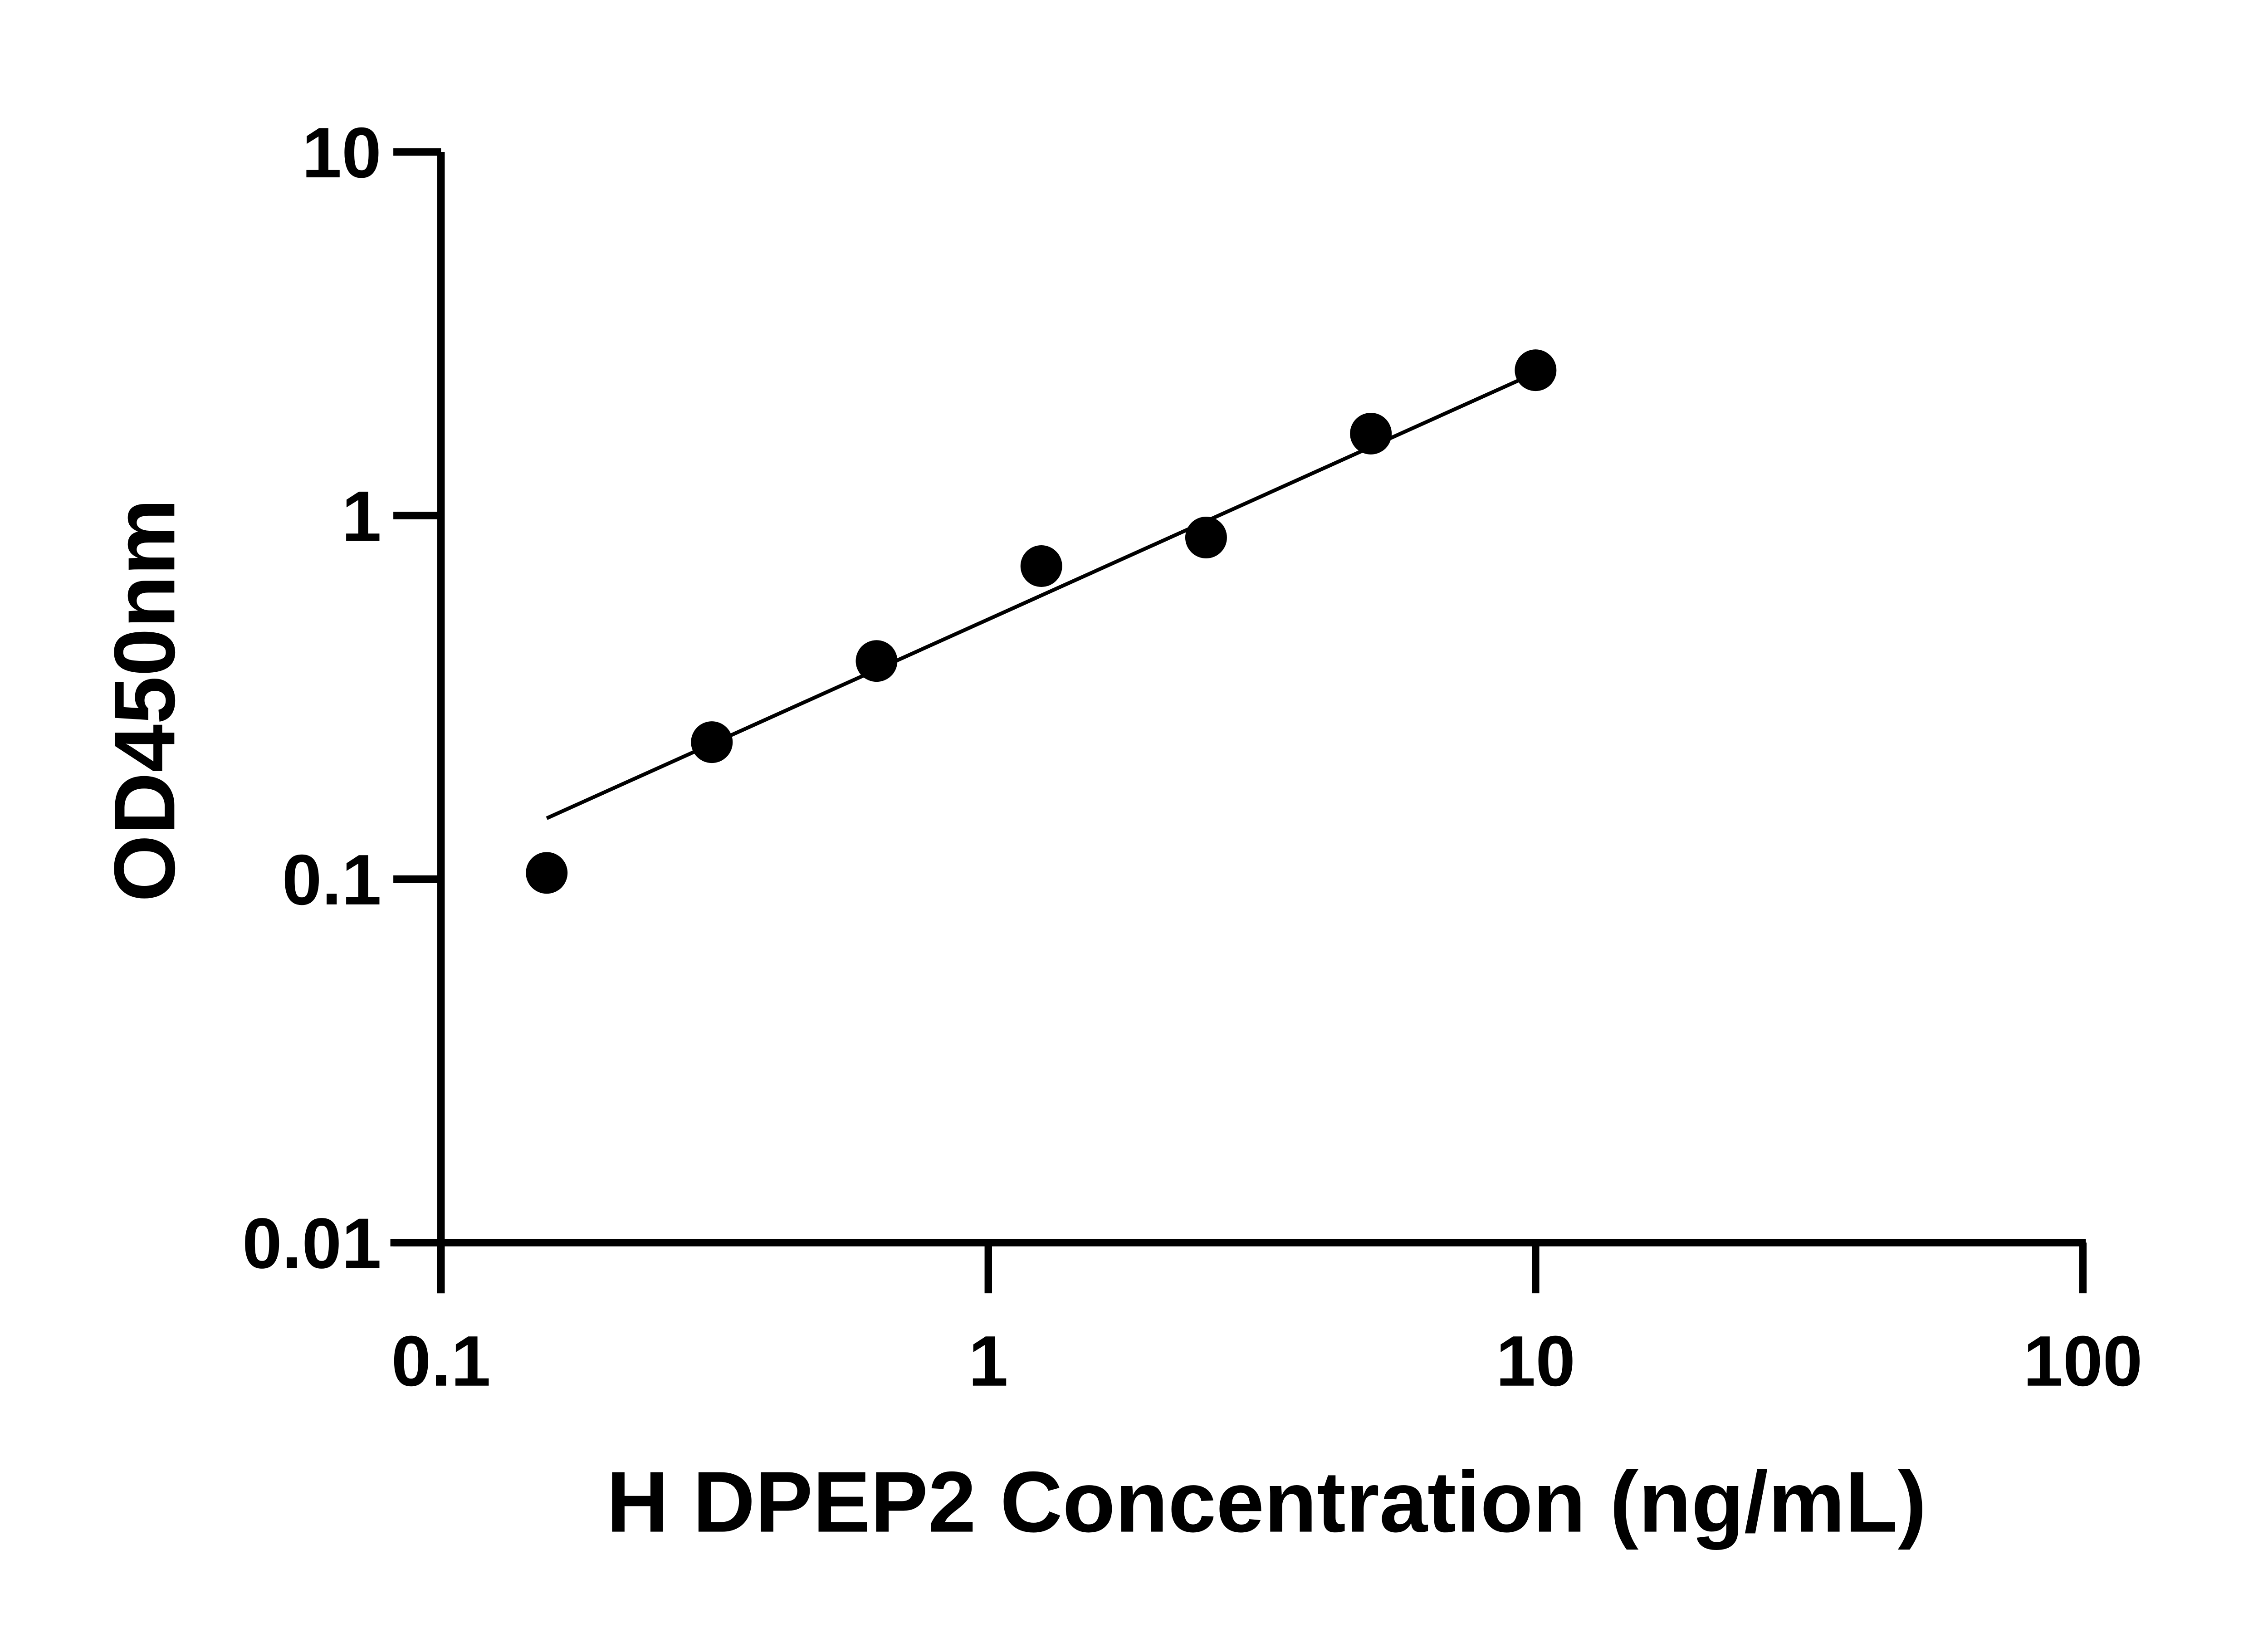  I want to click on y-tick-label: 1, so click(361, 516).